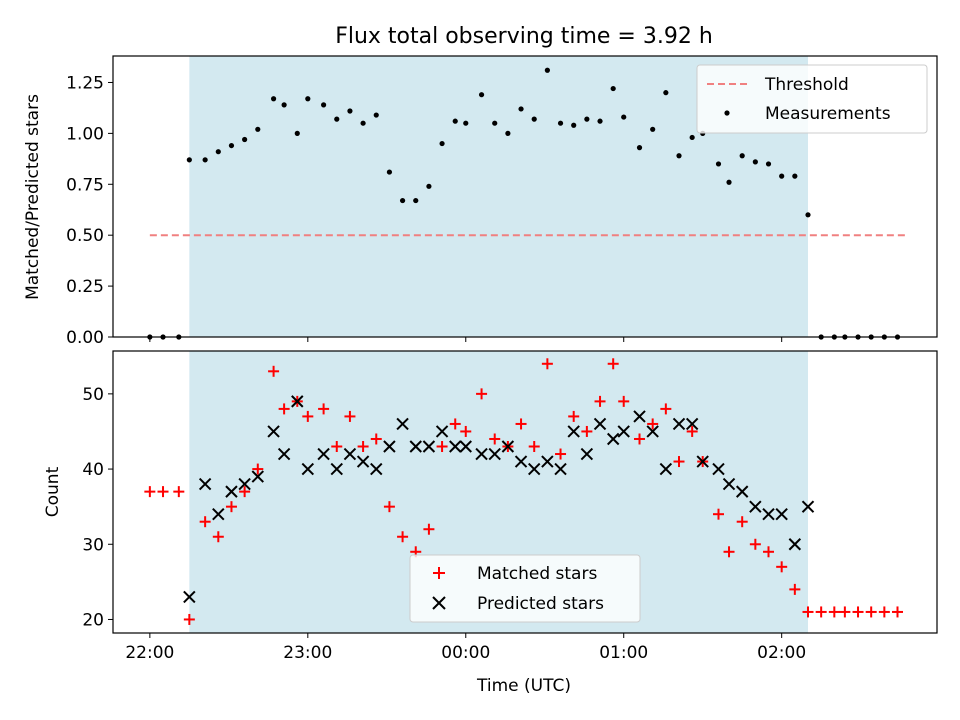  I want to click on matched-stars-legend-label: Matched stars, so click(537, 574).